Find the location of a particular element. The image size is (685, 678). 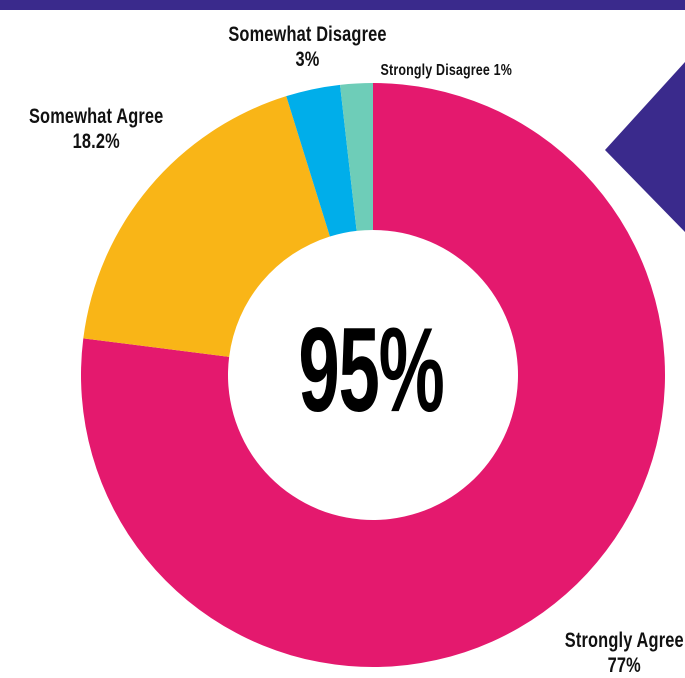

donut-slice-somewhat-agree is located at coordinates (206, 226).